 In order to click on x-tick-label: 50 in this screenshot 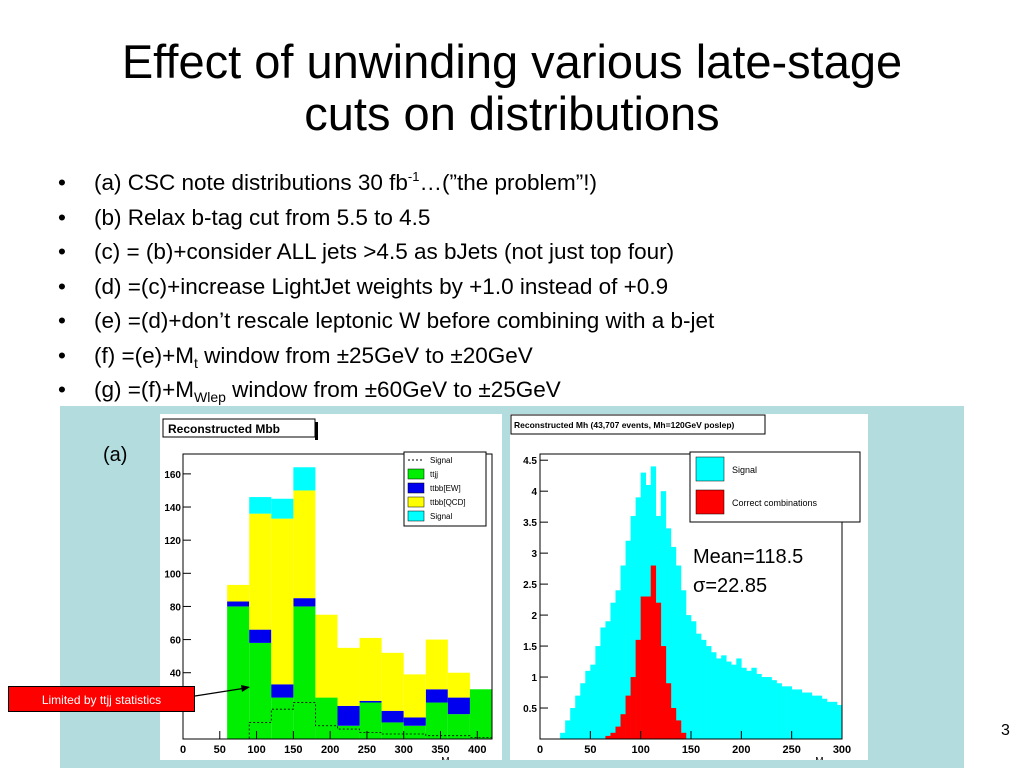, I will do `click(220, 750)`.